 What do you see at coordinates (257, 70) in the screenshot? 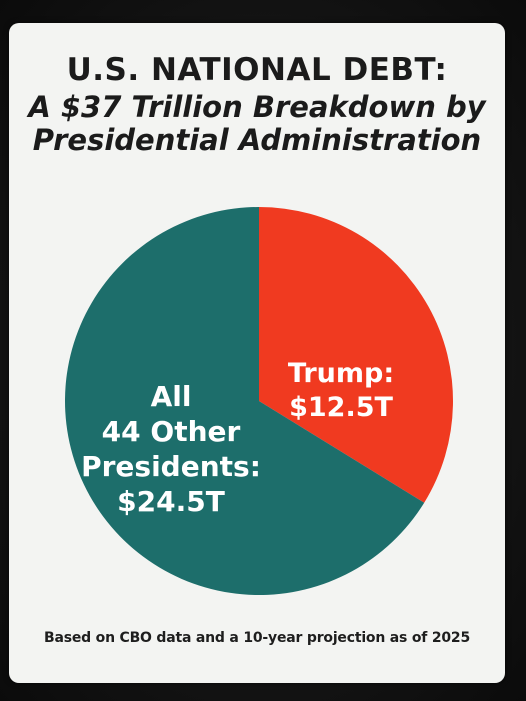
I see `chart-title: U.S. NATIONAL DEBT:` at bounding box center [257, 70].